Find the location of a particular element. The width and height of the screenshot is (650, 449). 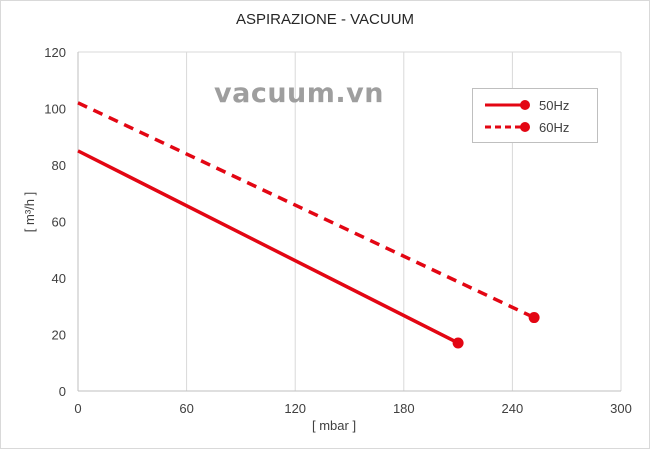

x-tick-label-60: 60 is located at coordinates (186, 408).